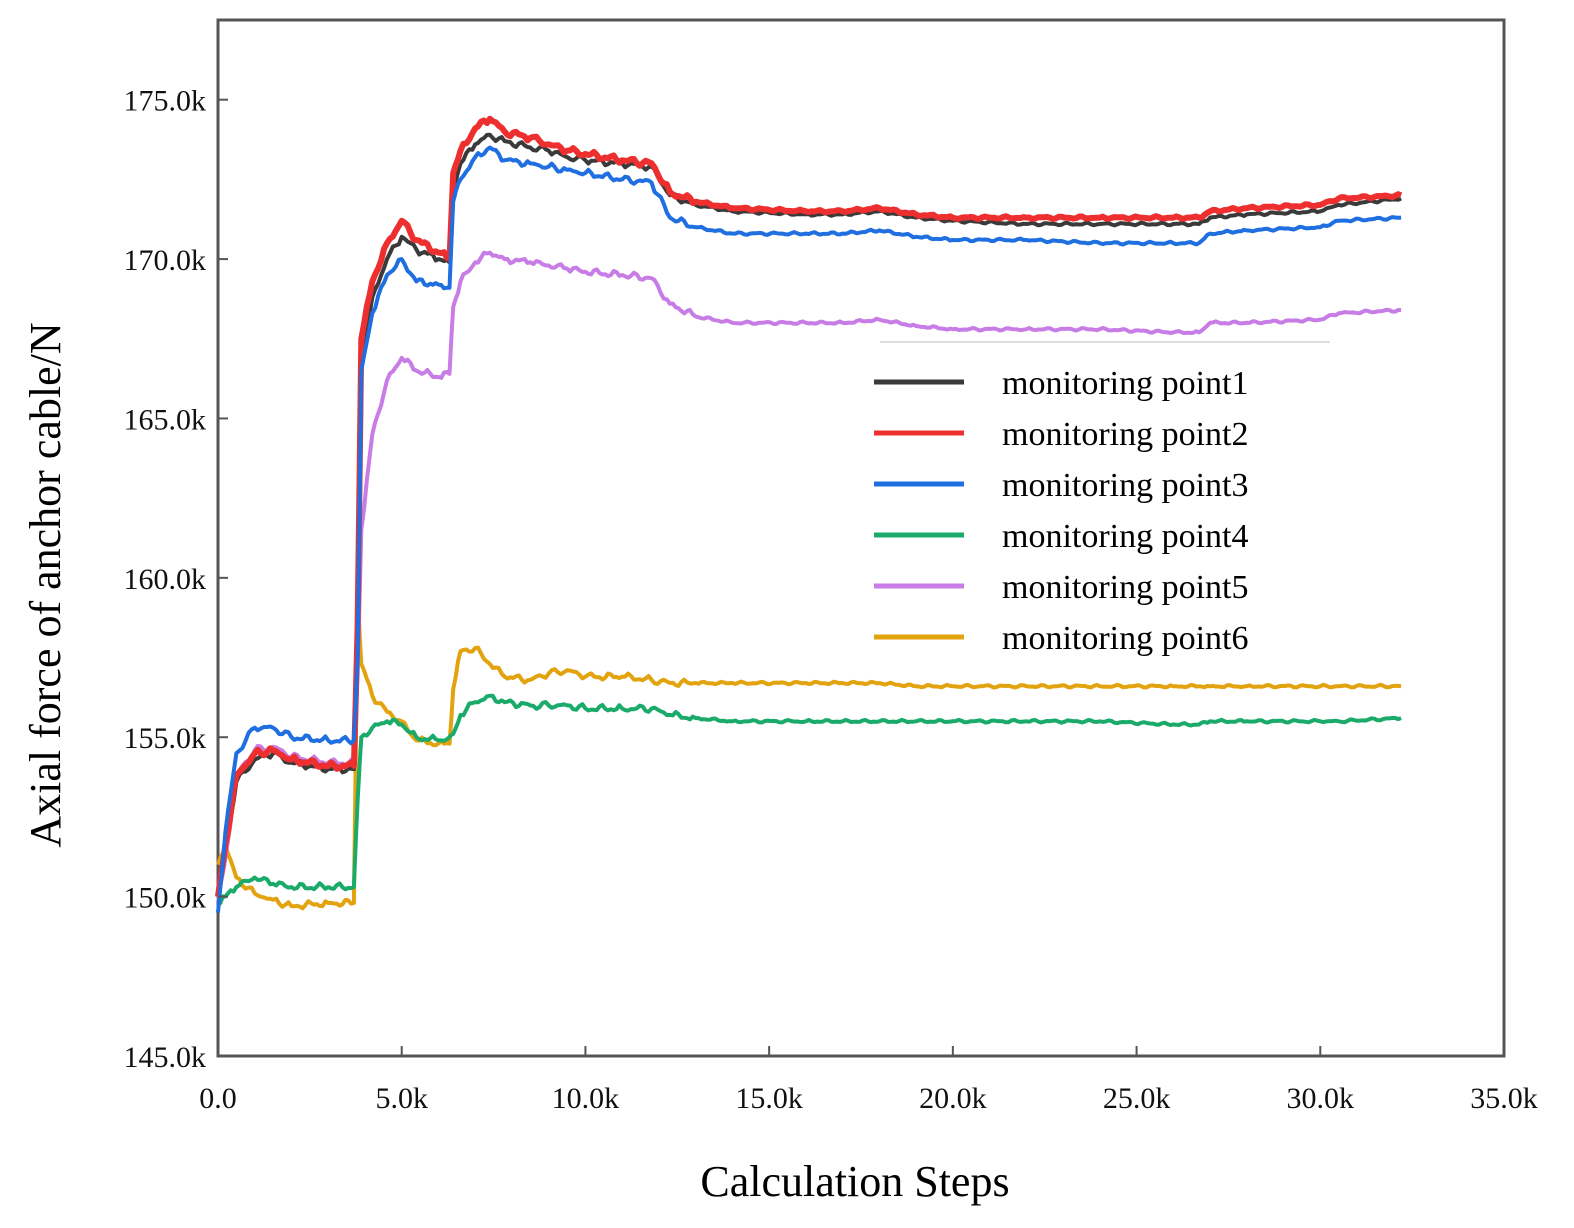 The width and height of the screenshot is (1574, 1228). Describe the element at coordinates (165, 579) in the screenshot. I see `y-tick-label: 160.0k` at that location.